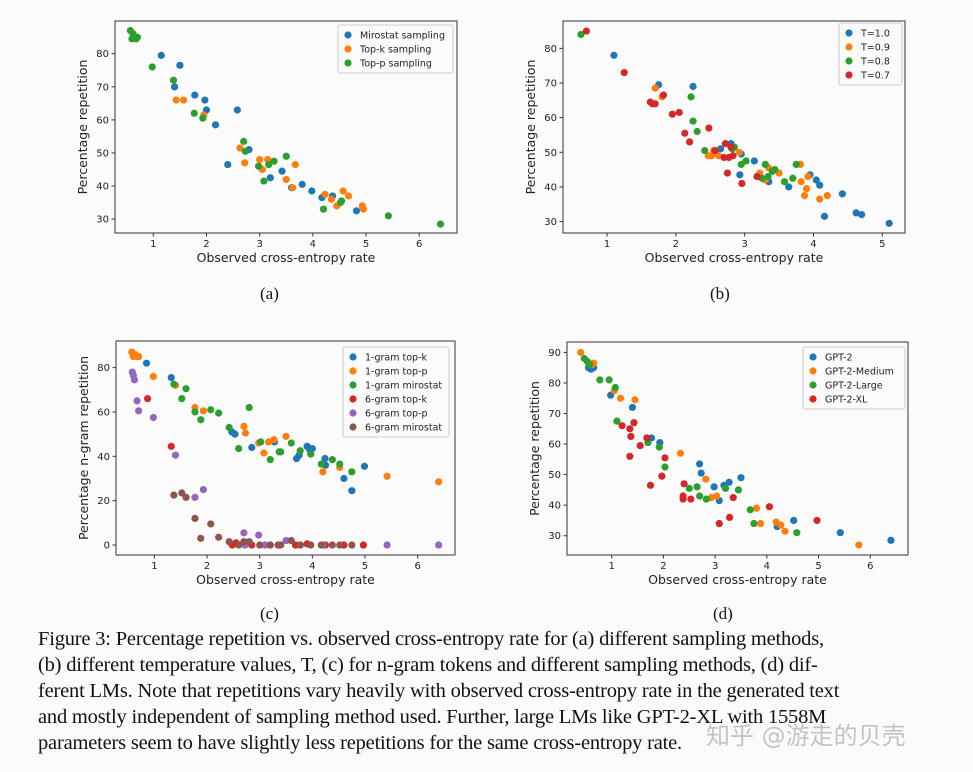 Image resolution: width=973 pixels, height=772 pixels. What do you see at coordinates (269, 293) in the screenshot?
I see `panel-label-a: (a)` at bounding box center [269, 293].